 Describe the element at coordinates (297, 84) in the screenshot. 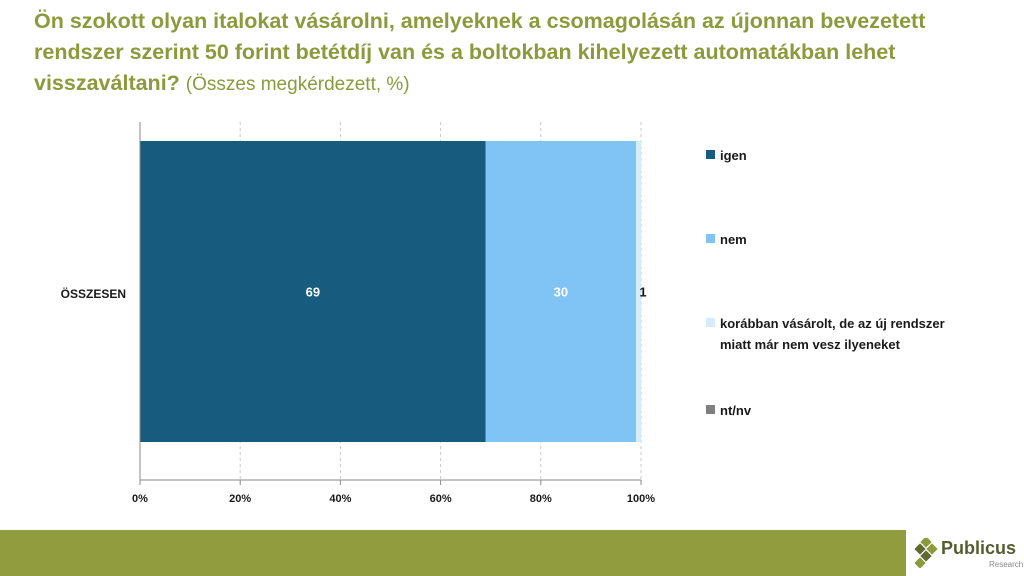

I see `chart-title-sub: (Összes megkérdezett, %)` at that location.